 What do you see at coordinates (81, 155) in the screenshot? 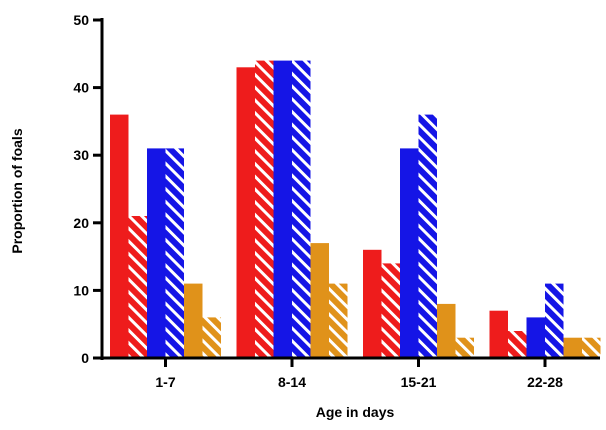
I see `y-tick-label: 30` at bounding box center [81, 155].